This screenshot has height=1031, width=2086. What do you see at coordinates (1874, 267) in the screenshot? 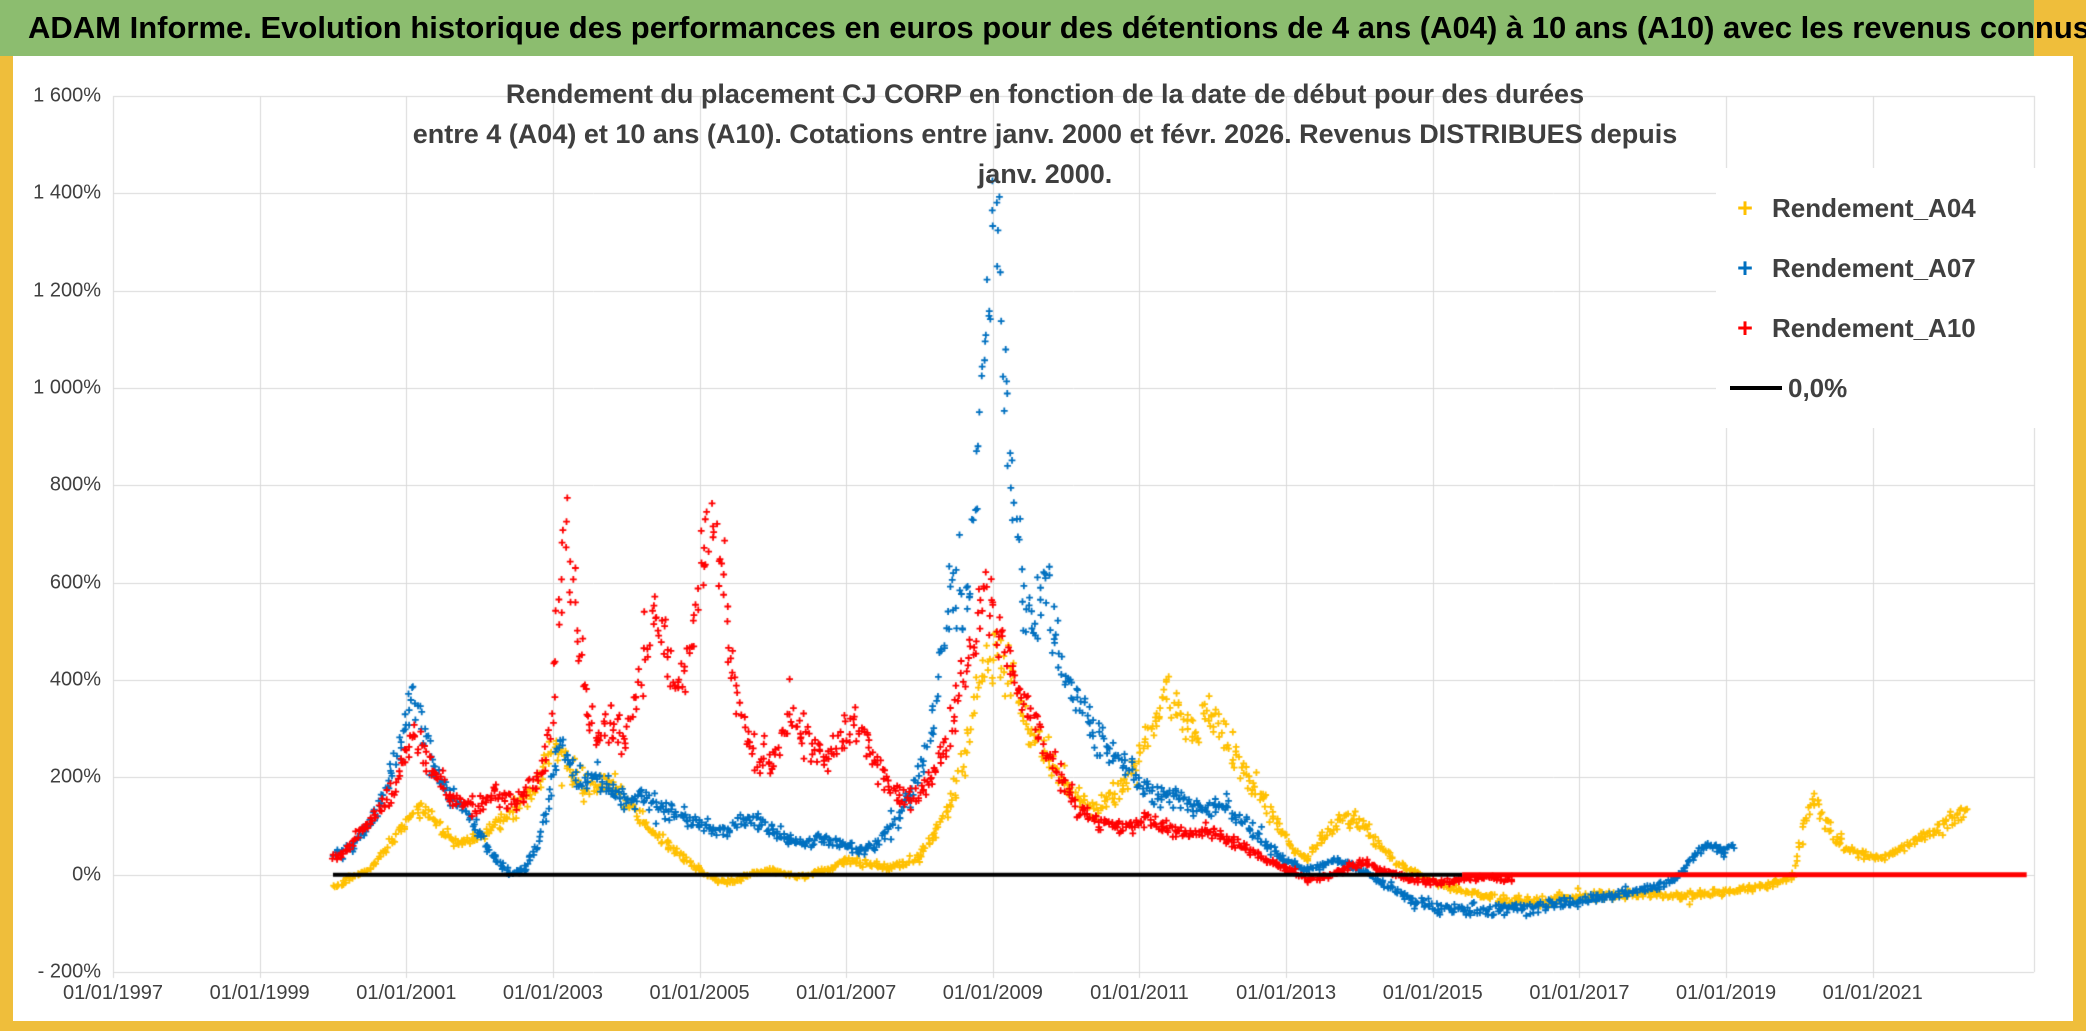
I see `legend-label-a07: Rendement_A07` at bounding box center [1874, 267].